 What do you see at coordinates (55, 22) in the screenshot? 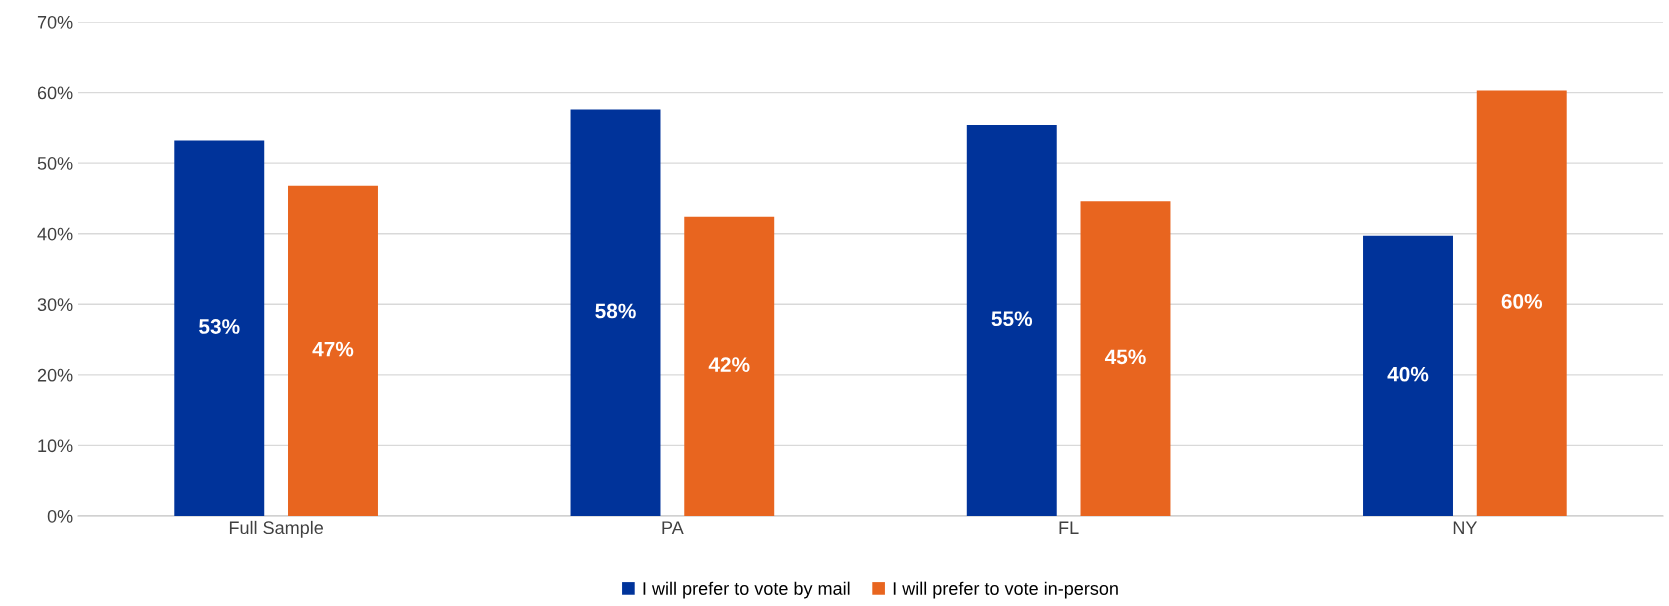
I see `y-tick-label: 70%` at bounding box center [55, 22].